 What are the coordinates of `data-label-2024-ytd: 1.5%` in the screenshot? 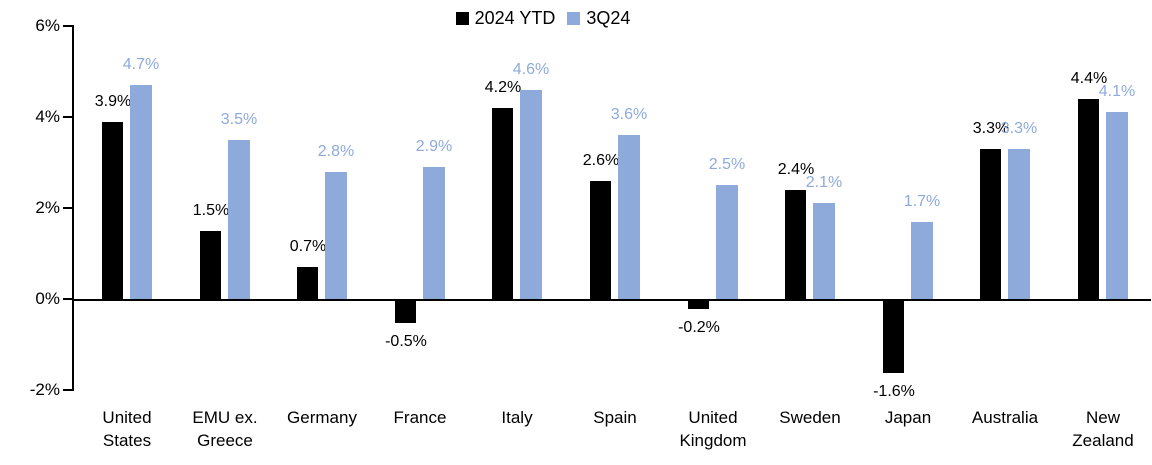 It's located at (211, 210).